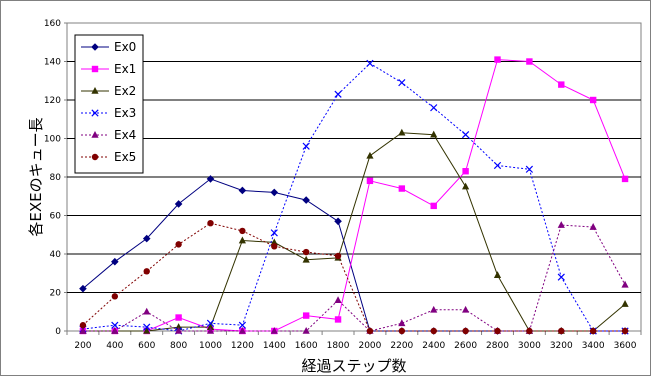 The height and width of the screenshot is (377, 651). I want to click on legend-marker-ex2, so click(95, 90).